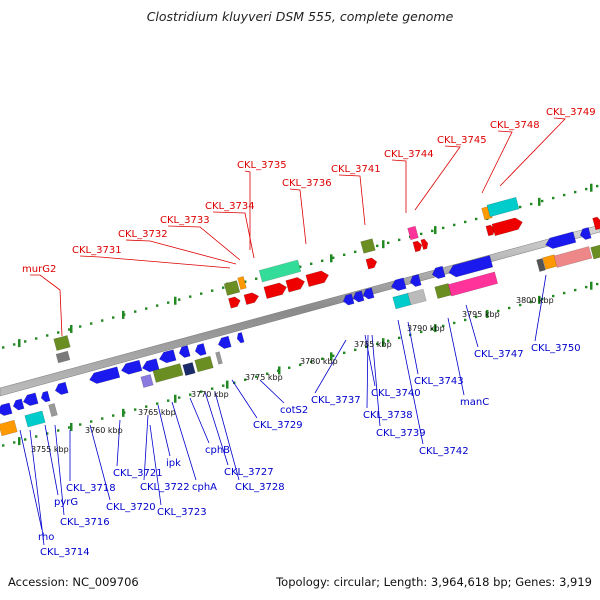 The height and width of the screenshot is (600, 600). I want to click on reverse-gene-label: pyrG, so click(66, 502).